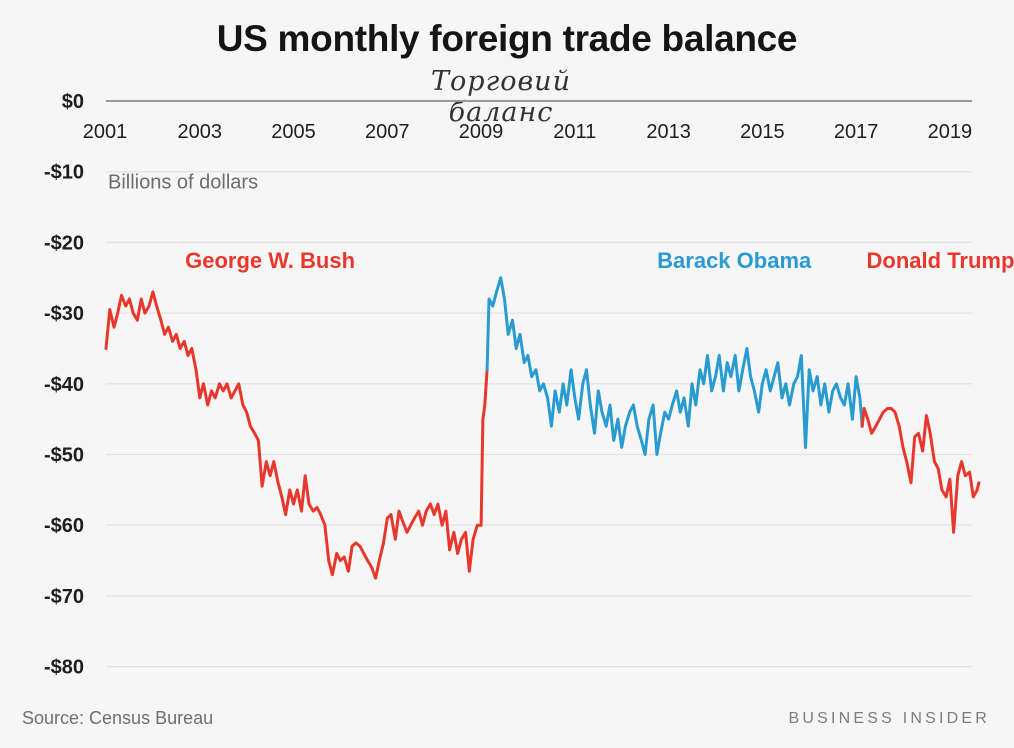  I want to click on y-tick-label: $0, so click(73, 102).